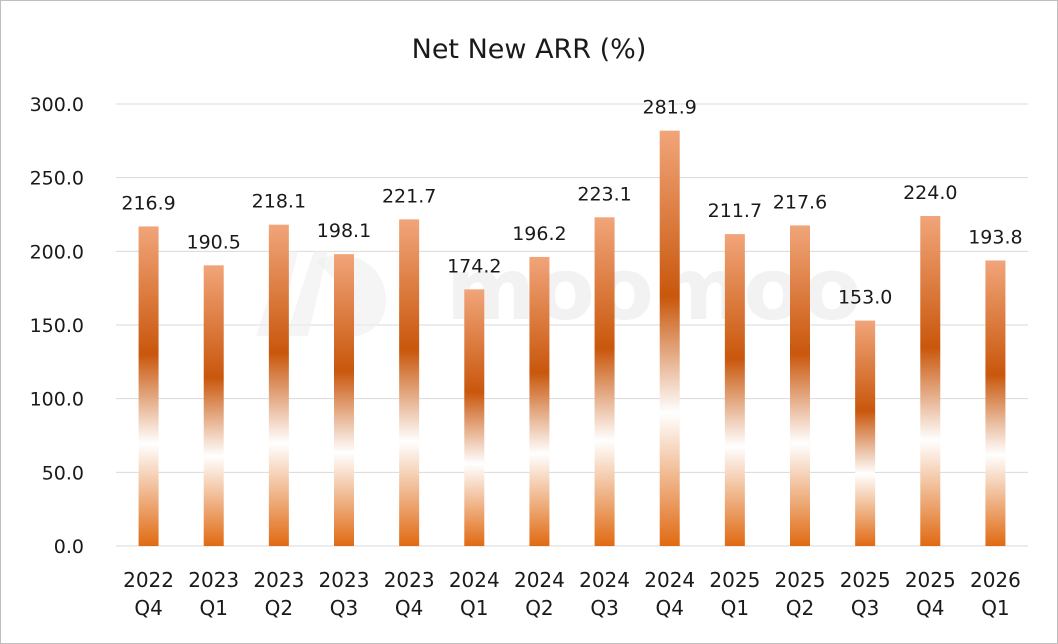 This screenshot has width=1058, height=644. I want to click on data-label: 153.0, so click(865, 298).